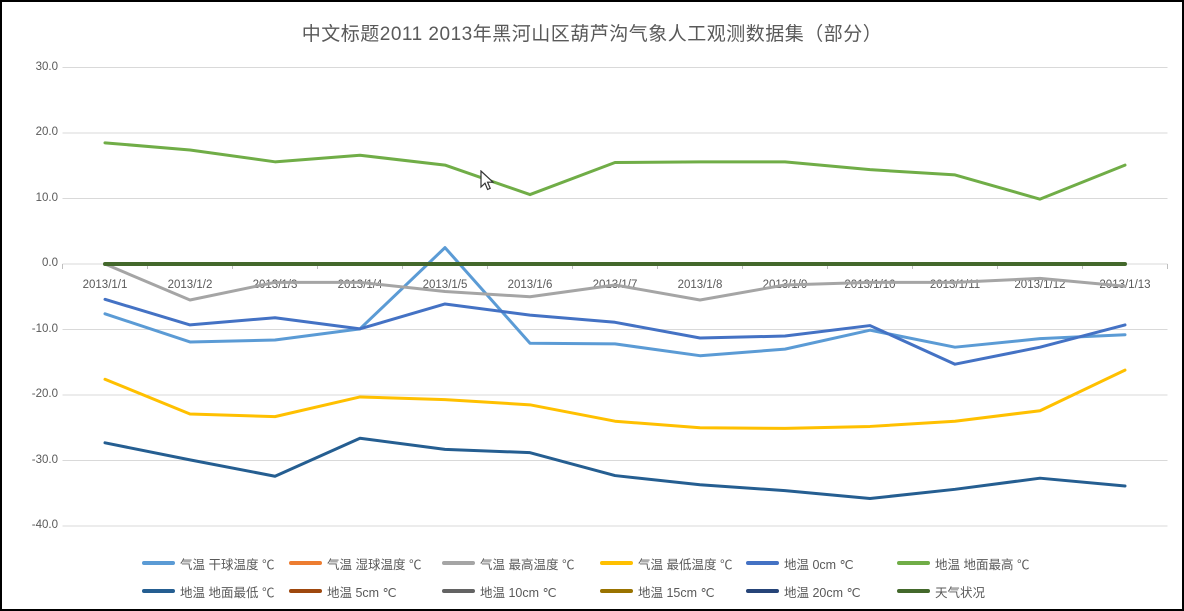 The image size is (1184, 611). I want to click on legend-item-0: 气温 干球温度 ℃, so click(208, 563).